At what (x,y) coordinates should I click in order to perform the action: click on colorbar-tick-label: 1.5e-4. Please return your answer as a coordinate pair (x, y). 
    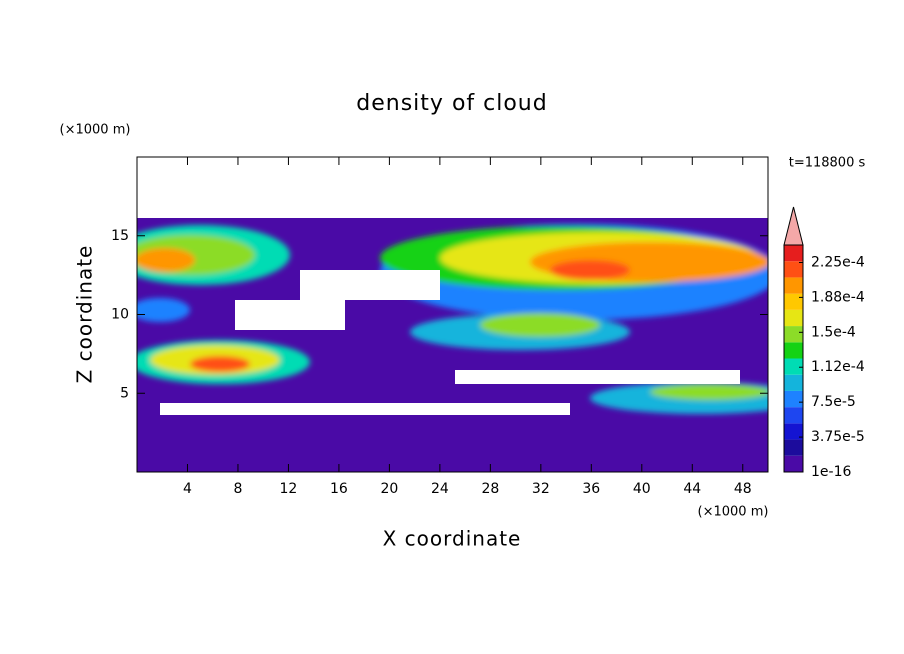
    Looking at the image, I should click on (833, 332).